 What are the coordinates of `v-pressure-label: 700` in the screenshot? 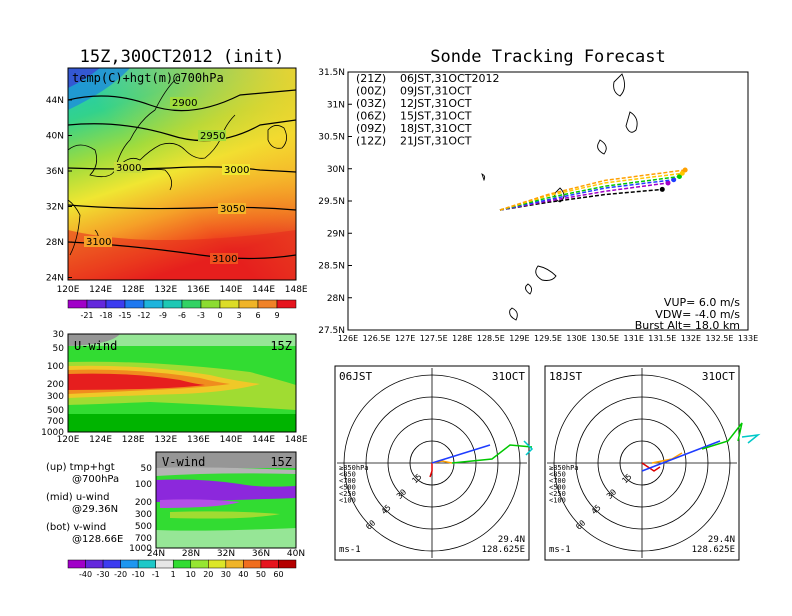 It's located at (143, 539).